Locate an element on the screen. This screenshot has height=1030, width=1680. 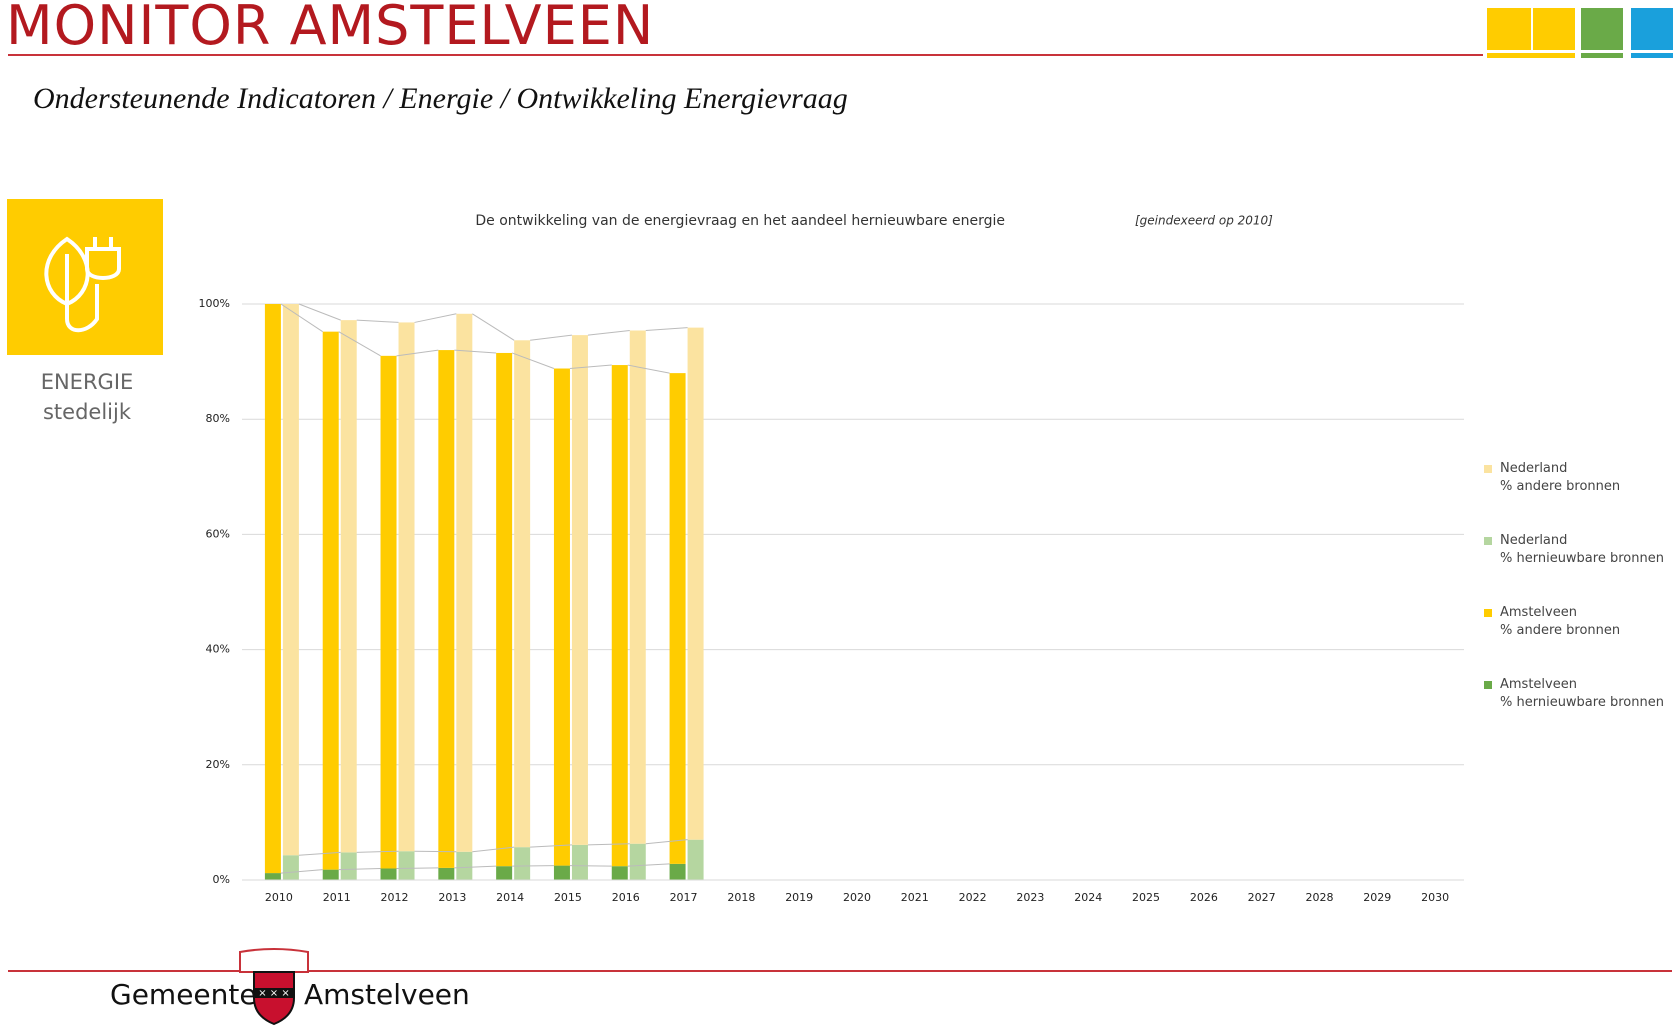
y-tick-label: 80% is located at coordinates (218, 418).